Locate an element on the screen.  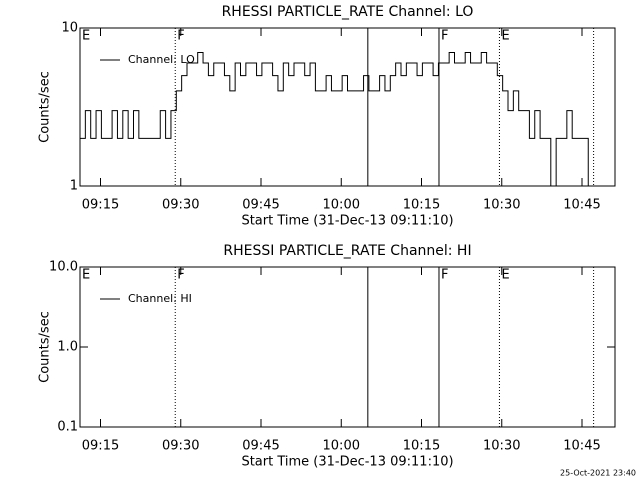
footer: 25-Oct-2021 23:40 is located at coordinates (598, 473).